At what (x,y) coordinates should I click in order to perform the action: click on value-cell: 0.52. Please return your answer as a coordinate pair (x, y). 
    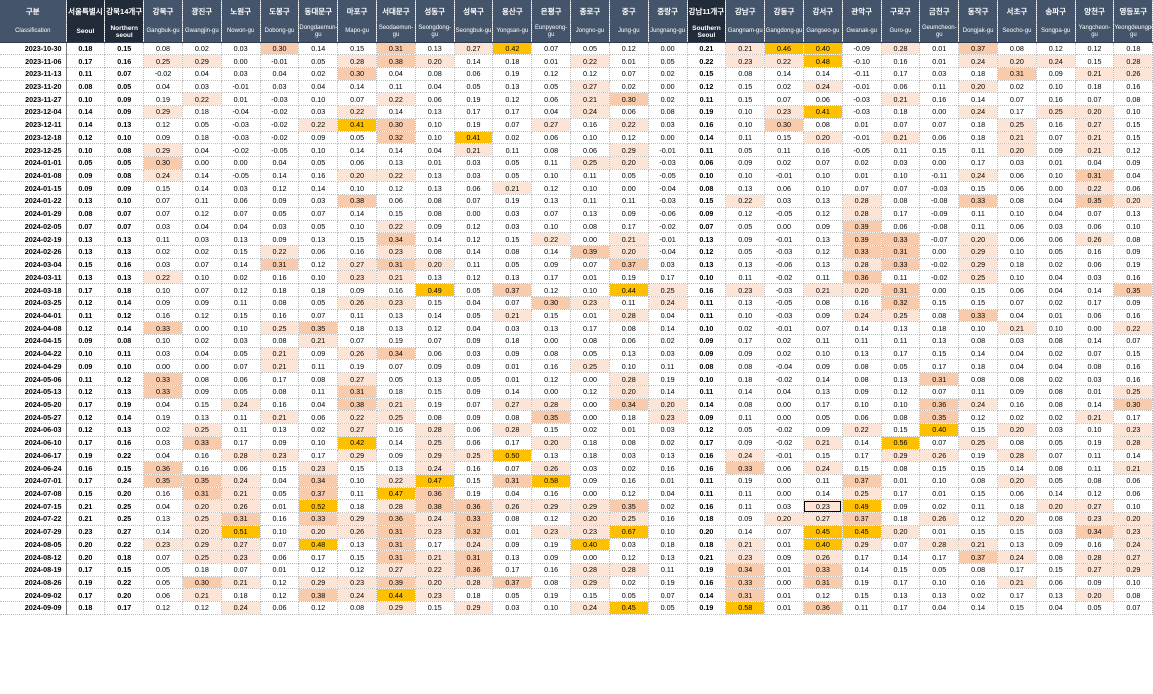
    Looking at the image, I should click on (318, 506).